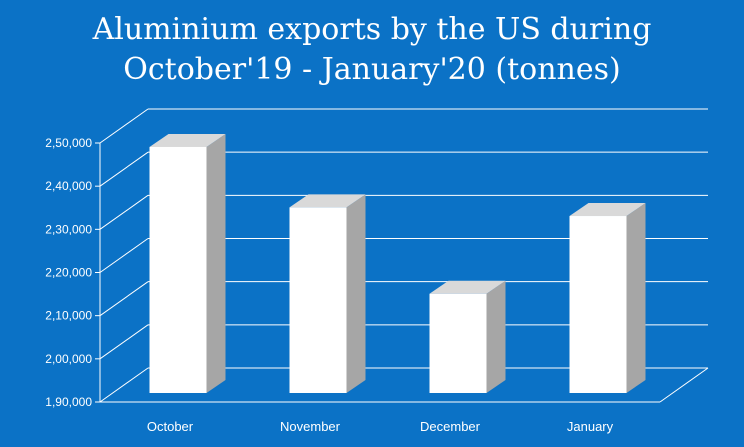  I want to click on ytick-label: 2,10,000, so click(68, 316).